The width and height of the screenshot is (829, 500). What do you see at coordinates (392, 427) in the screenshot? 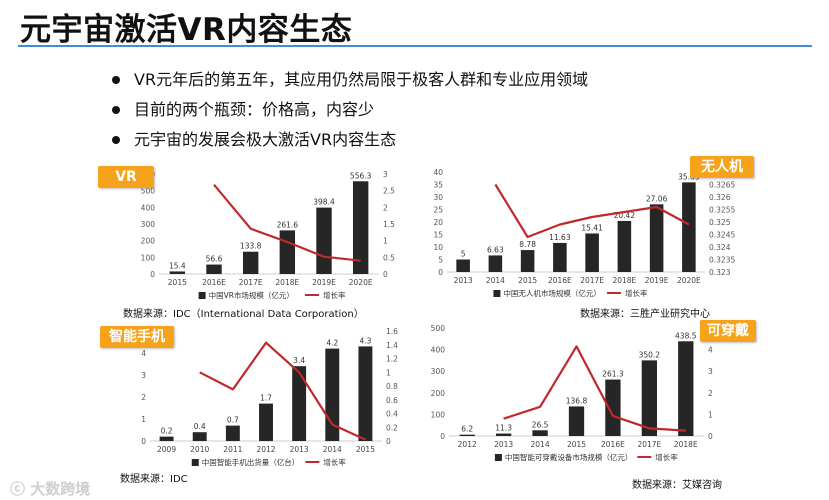
I see `y2-tick-label: 0.2` at bounding box center [392, 427].